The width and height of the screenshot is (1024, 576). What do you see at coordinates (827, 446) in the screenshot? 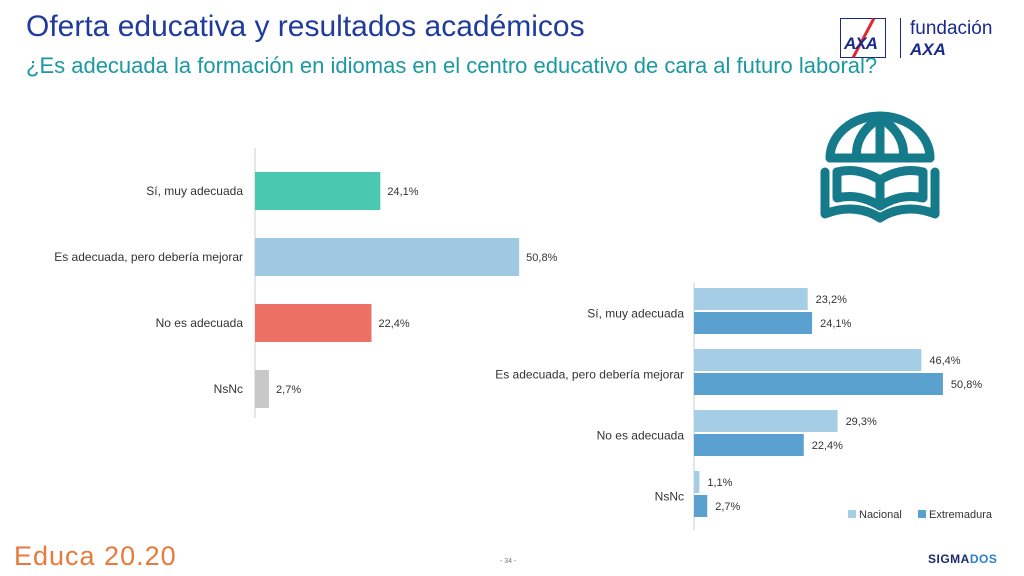
I see `chart2-value-label: 22,4%` at bounding box center [827, 446].